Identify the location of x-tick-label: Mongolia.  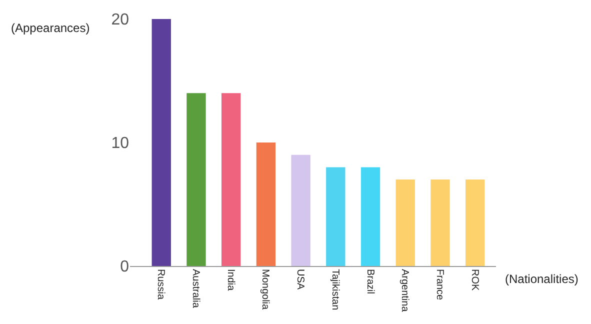
(265, 289).